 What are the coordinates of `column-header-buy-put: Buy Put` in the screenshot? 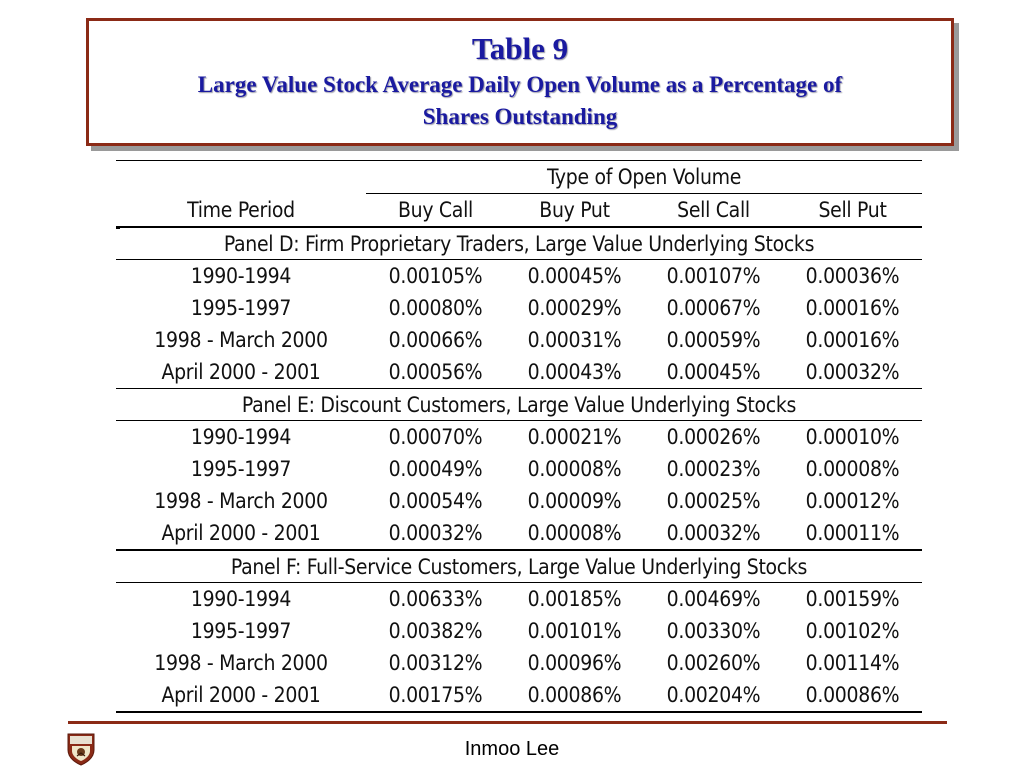 It's located at (574, 210).